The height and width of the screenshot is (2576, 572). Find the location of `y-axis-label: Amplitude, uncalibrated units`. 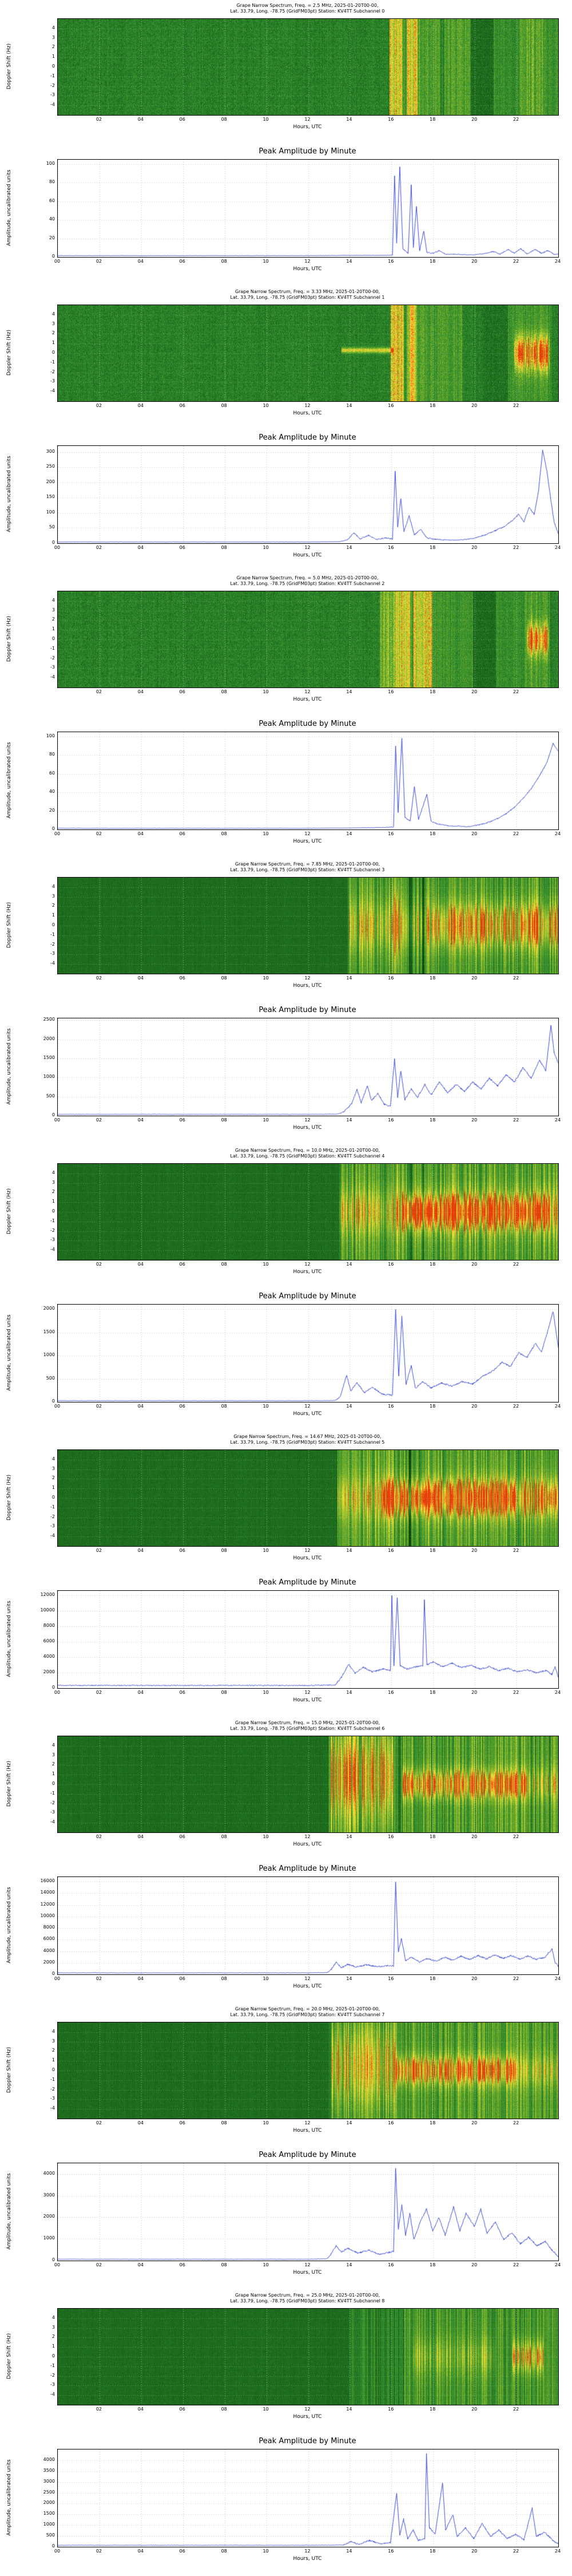

y-axis-label: Amplitude, uncalibrated units is located at coordinates (9, 1352).